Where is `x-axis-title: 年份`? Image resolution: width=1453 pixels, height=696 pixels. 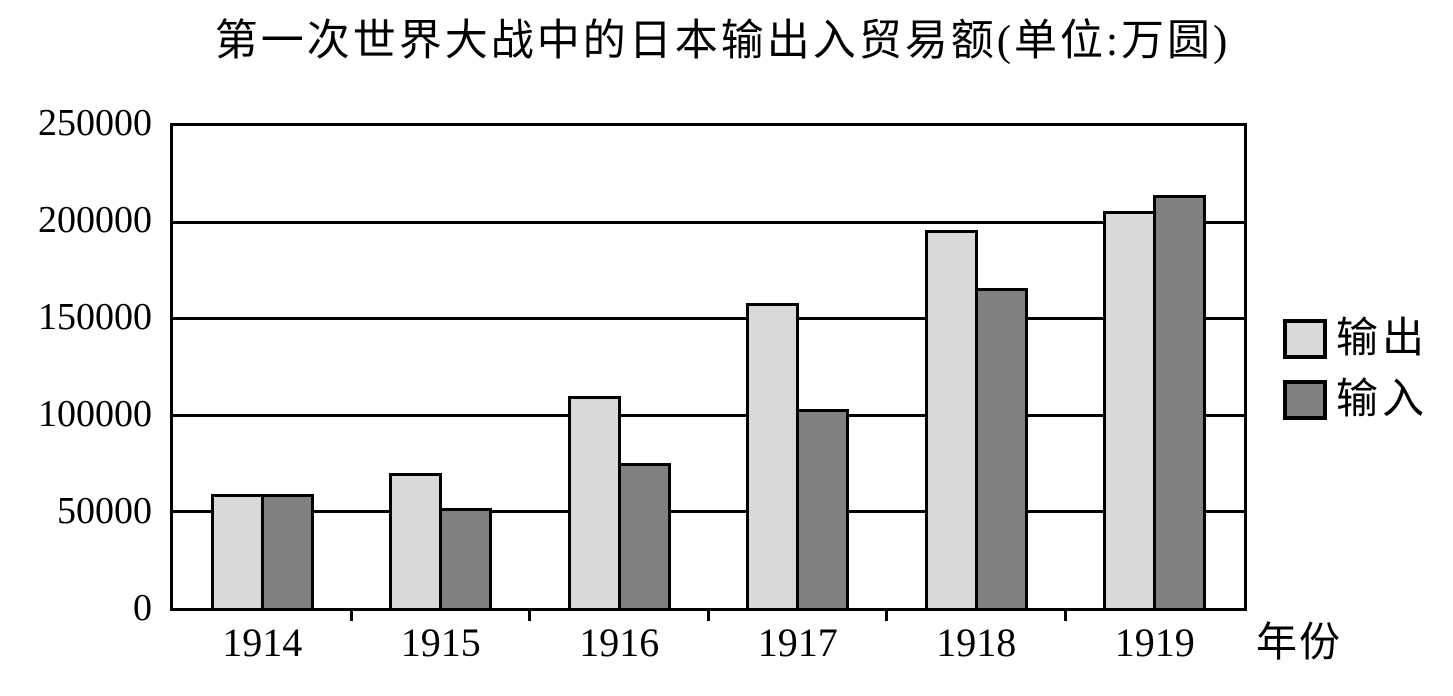 x-axis-title: 年份 is located at coordinates (1299, 642).